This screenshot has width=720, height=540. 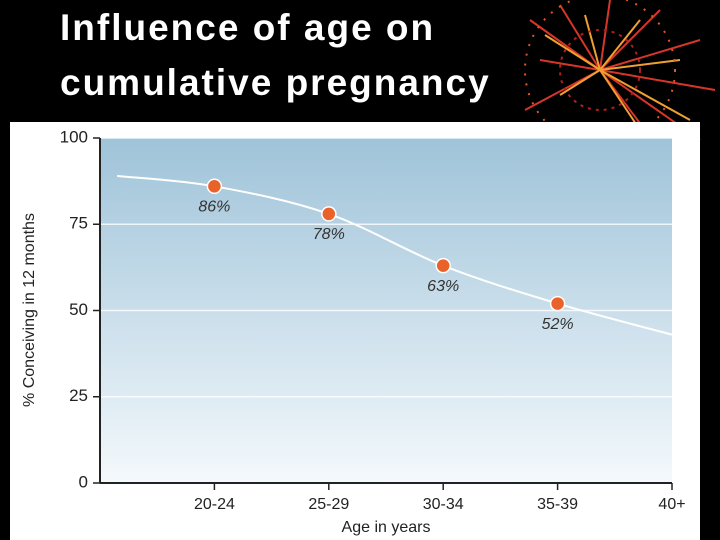 I want to click on data-label: 86%, so click(x=214, y=207).